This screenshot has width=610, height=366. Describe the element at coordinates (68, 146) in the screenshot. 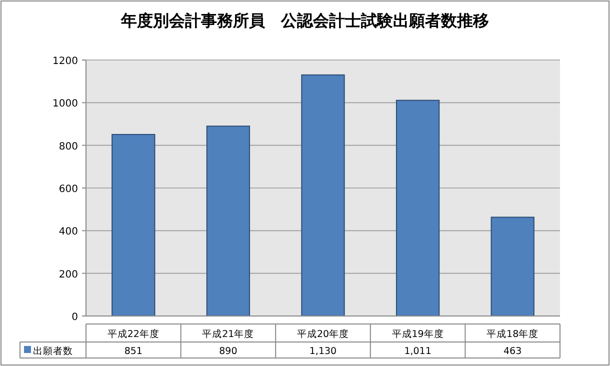

I see `y-tick-label: 800` at that location.